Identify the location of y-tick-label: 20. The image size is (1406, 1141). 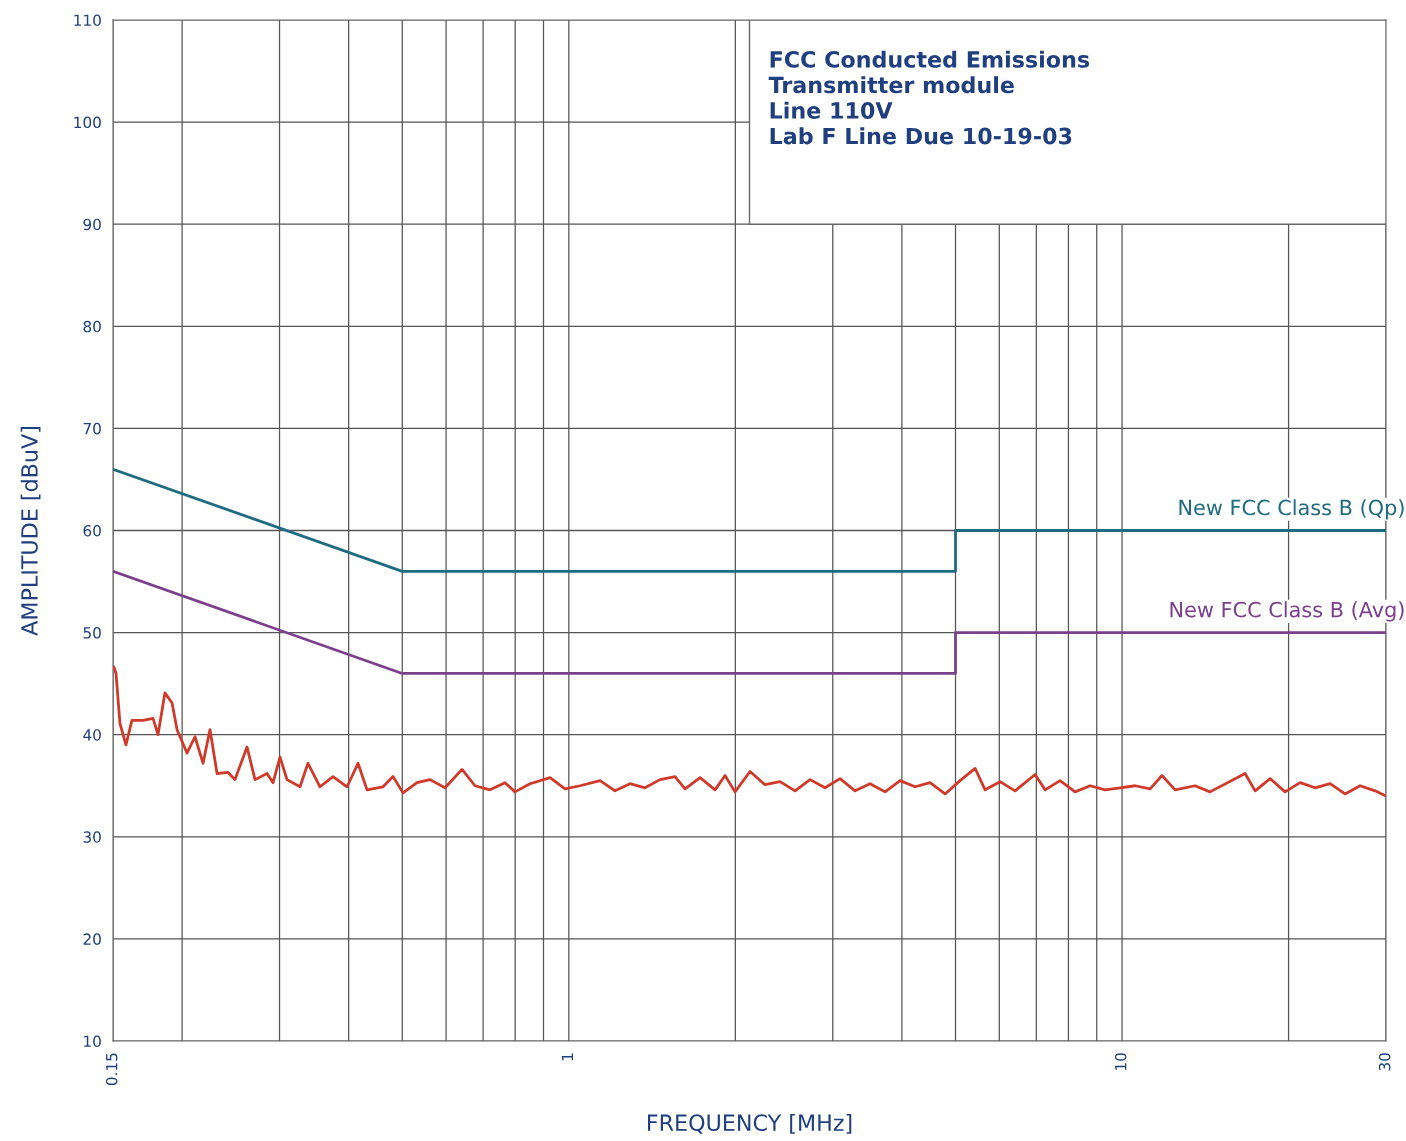
(92, 939).